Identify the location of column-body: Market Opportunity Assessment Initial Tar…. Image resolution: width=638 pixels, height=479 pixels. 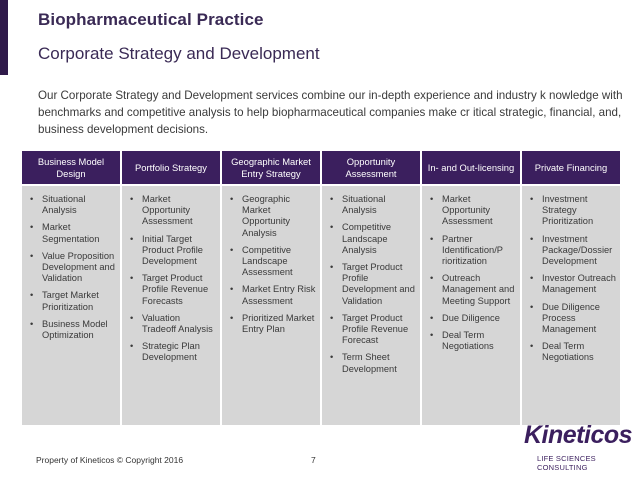
(171, 305).